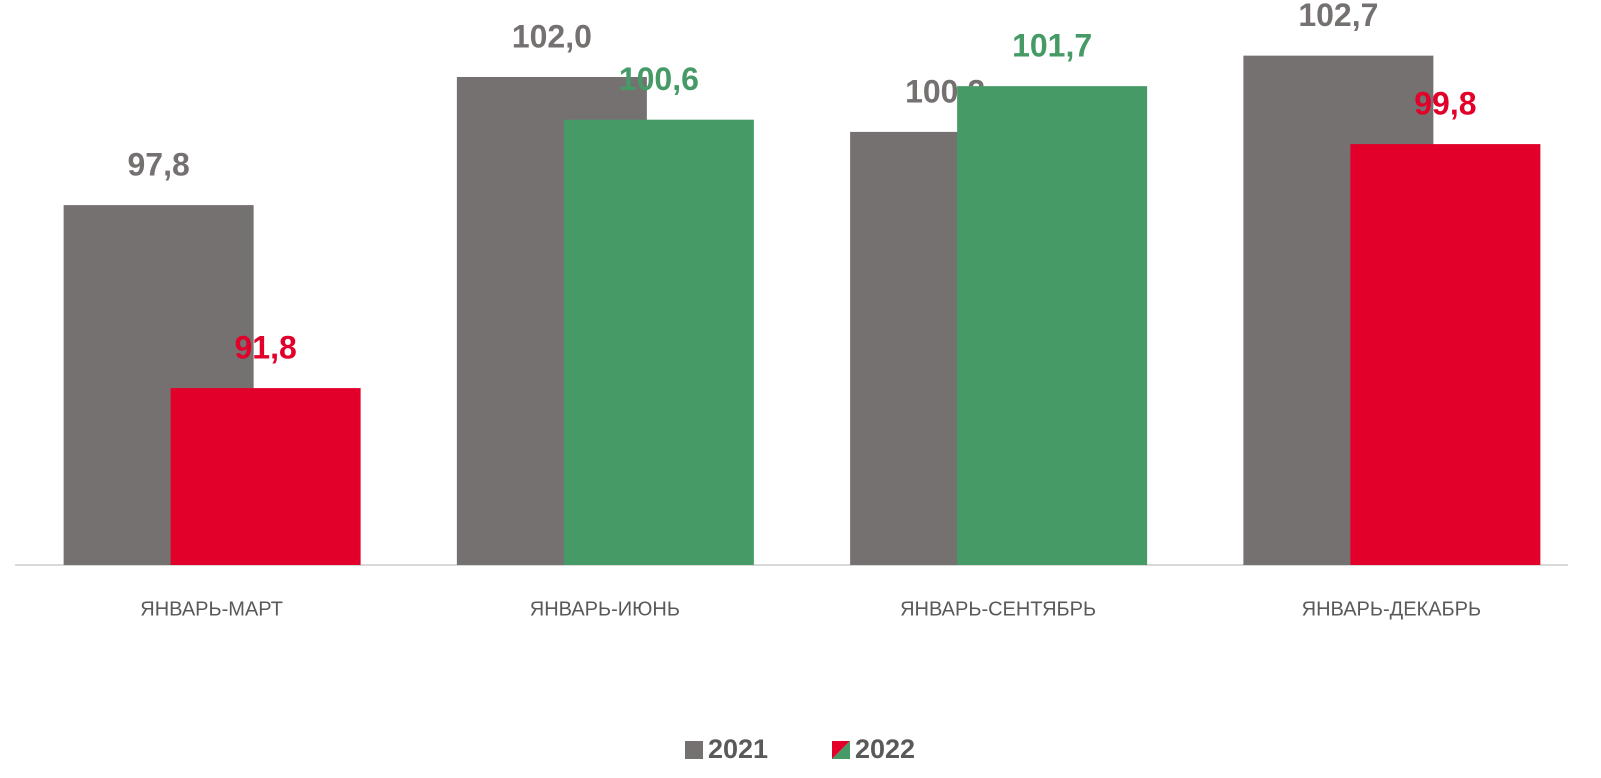 Image resolution: width=1601 pixels, height=778 pixels. I want to click on x-tick-label: ЯНВАРЬ-МАРТ, so click(211, 609).